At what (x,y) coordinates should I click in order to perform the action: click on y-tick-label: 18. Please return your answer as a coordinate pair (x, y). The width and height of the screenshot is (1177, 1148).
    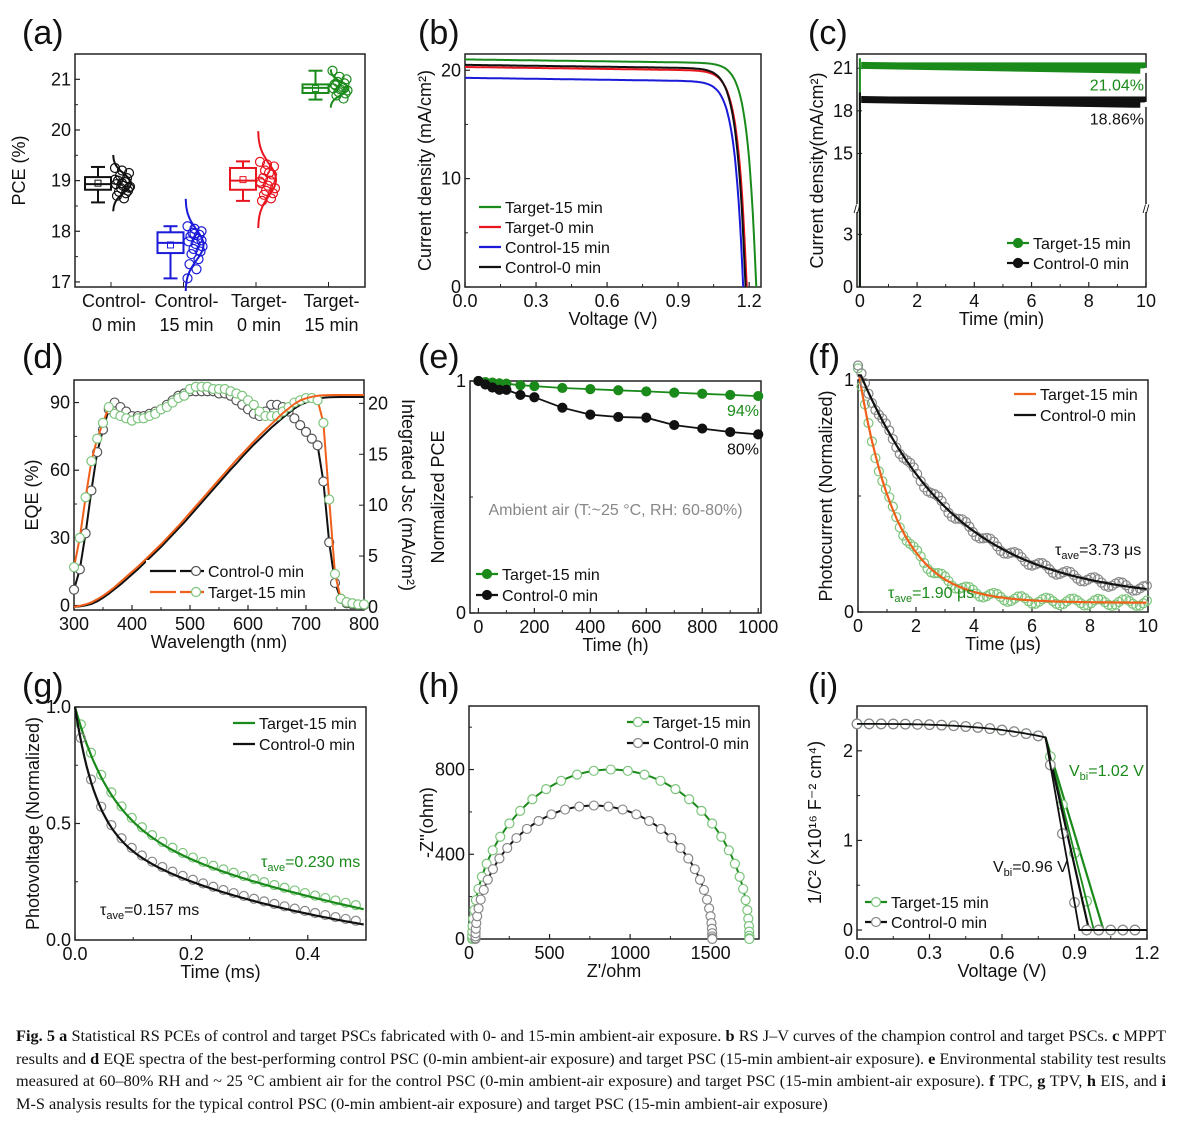
    Looking at the image, I should click on (843, 111).